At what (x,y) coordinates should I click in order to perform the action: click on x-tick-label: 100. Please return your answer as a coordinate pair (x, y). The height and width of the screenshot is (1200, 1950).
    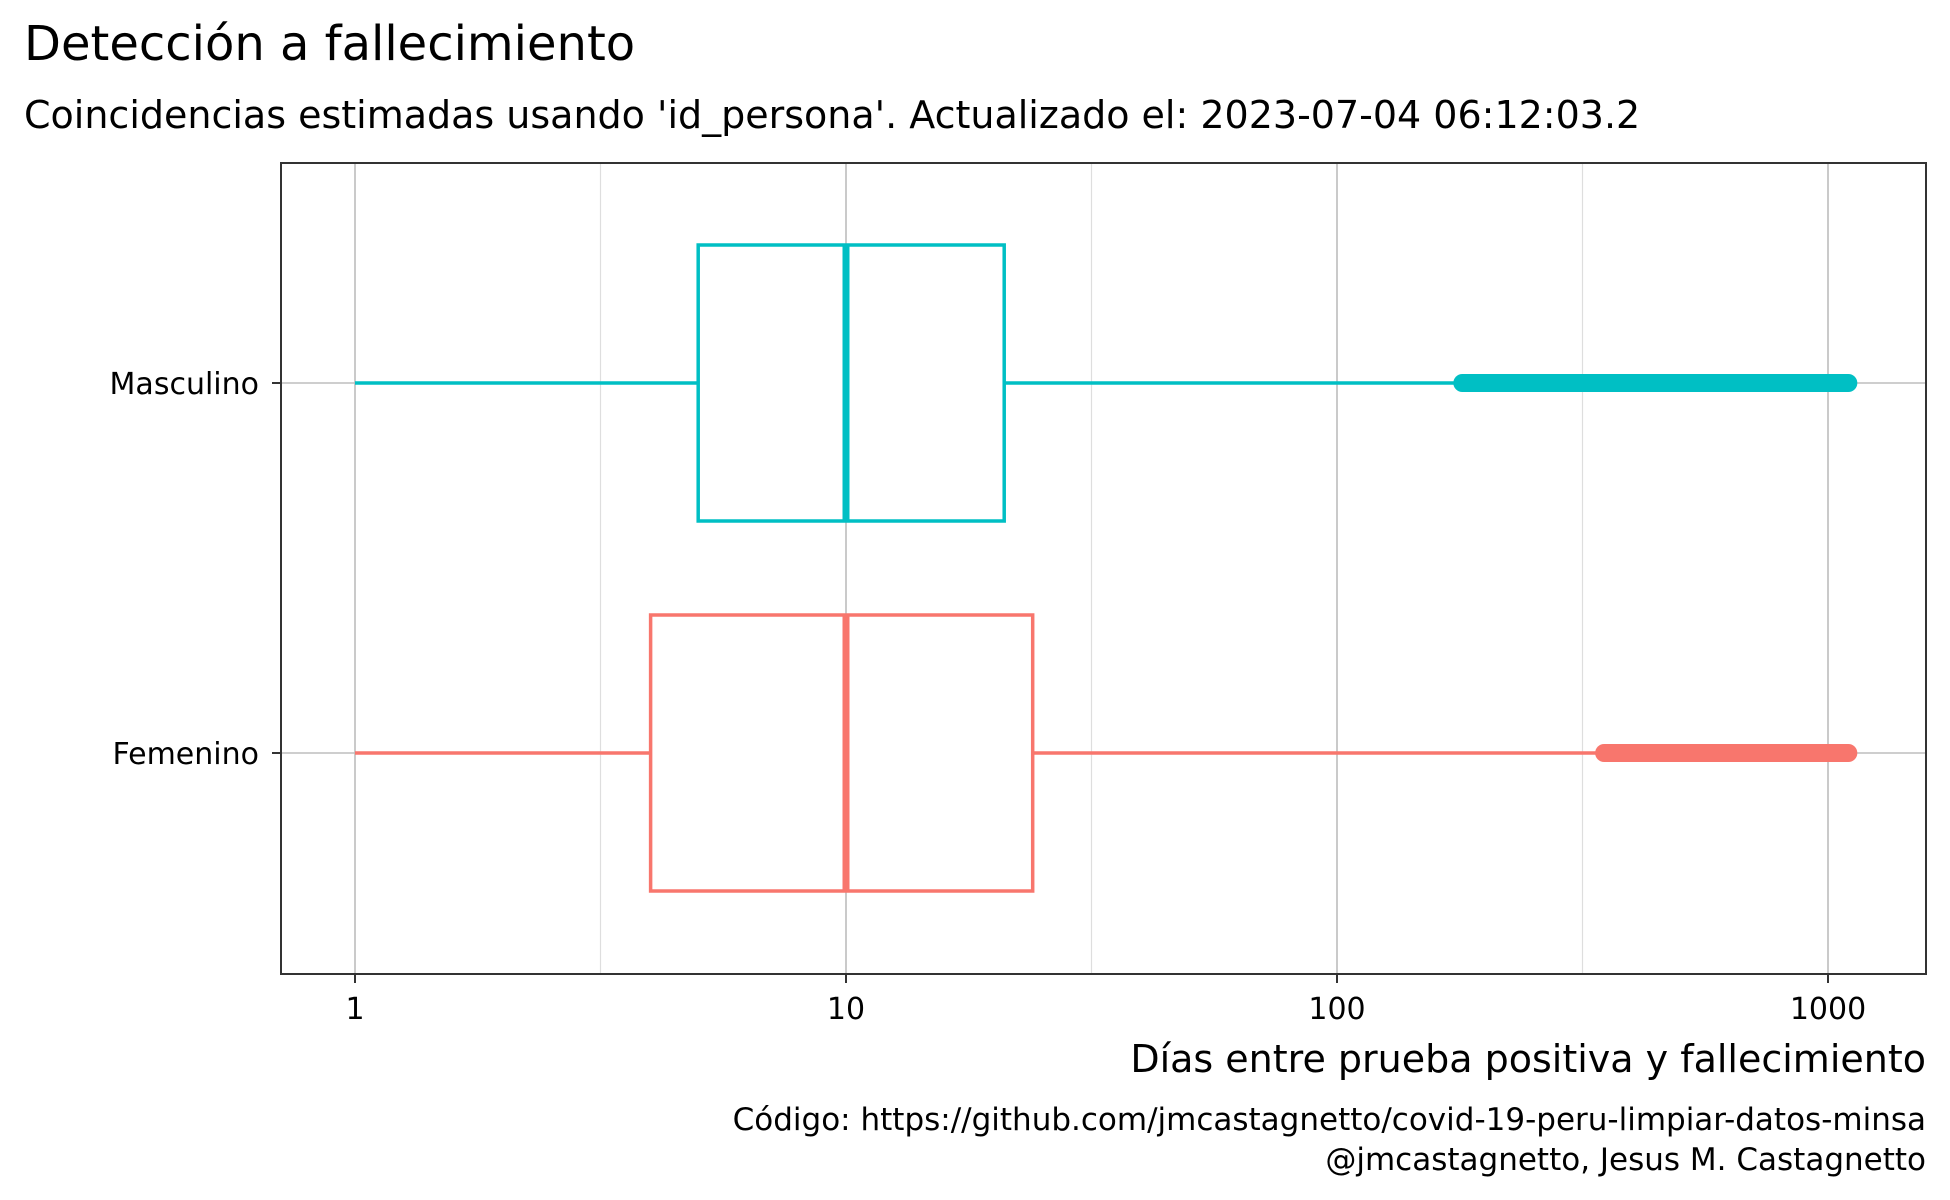
    Looking at the image, I should click on (1336, 1009).